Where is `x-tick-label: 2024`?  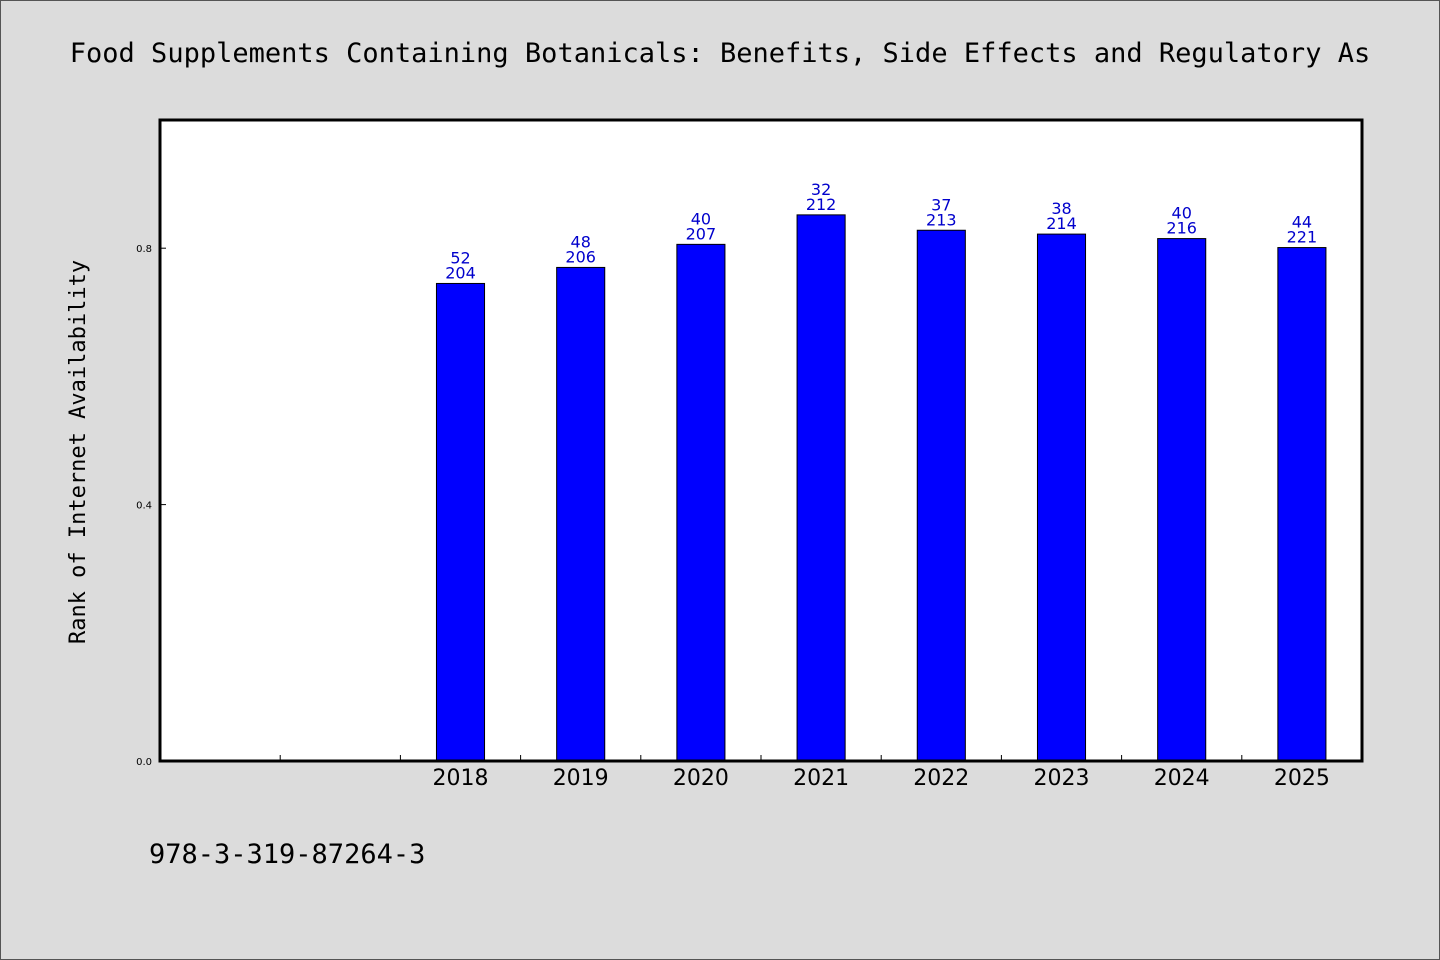
x-tick-label: 2024 is located at coordinates (1182, 778).